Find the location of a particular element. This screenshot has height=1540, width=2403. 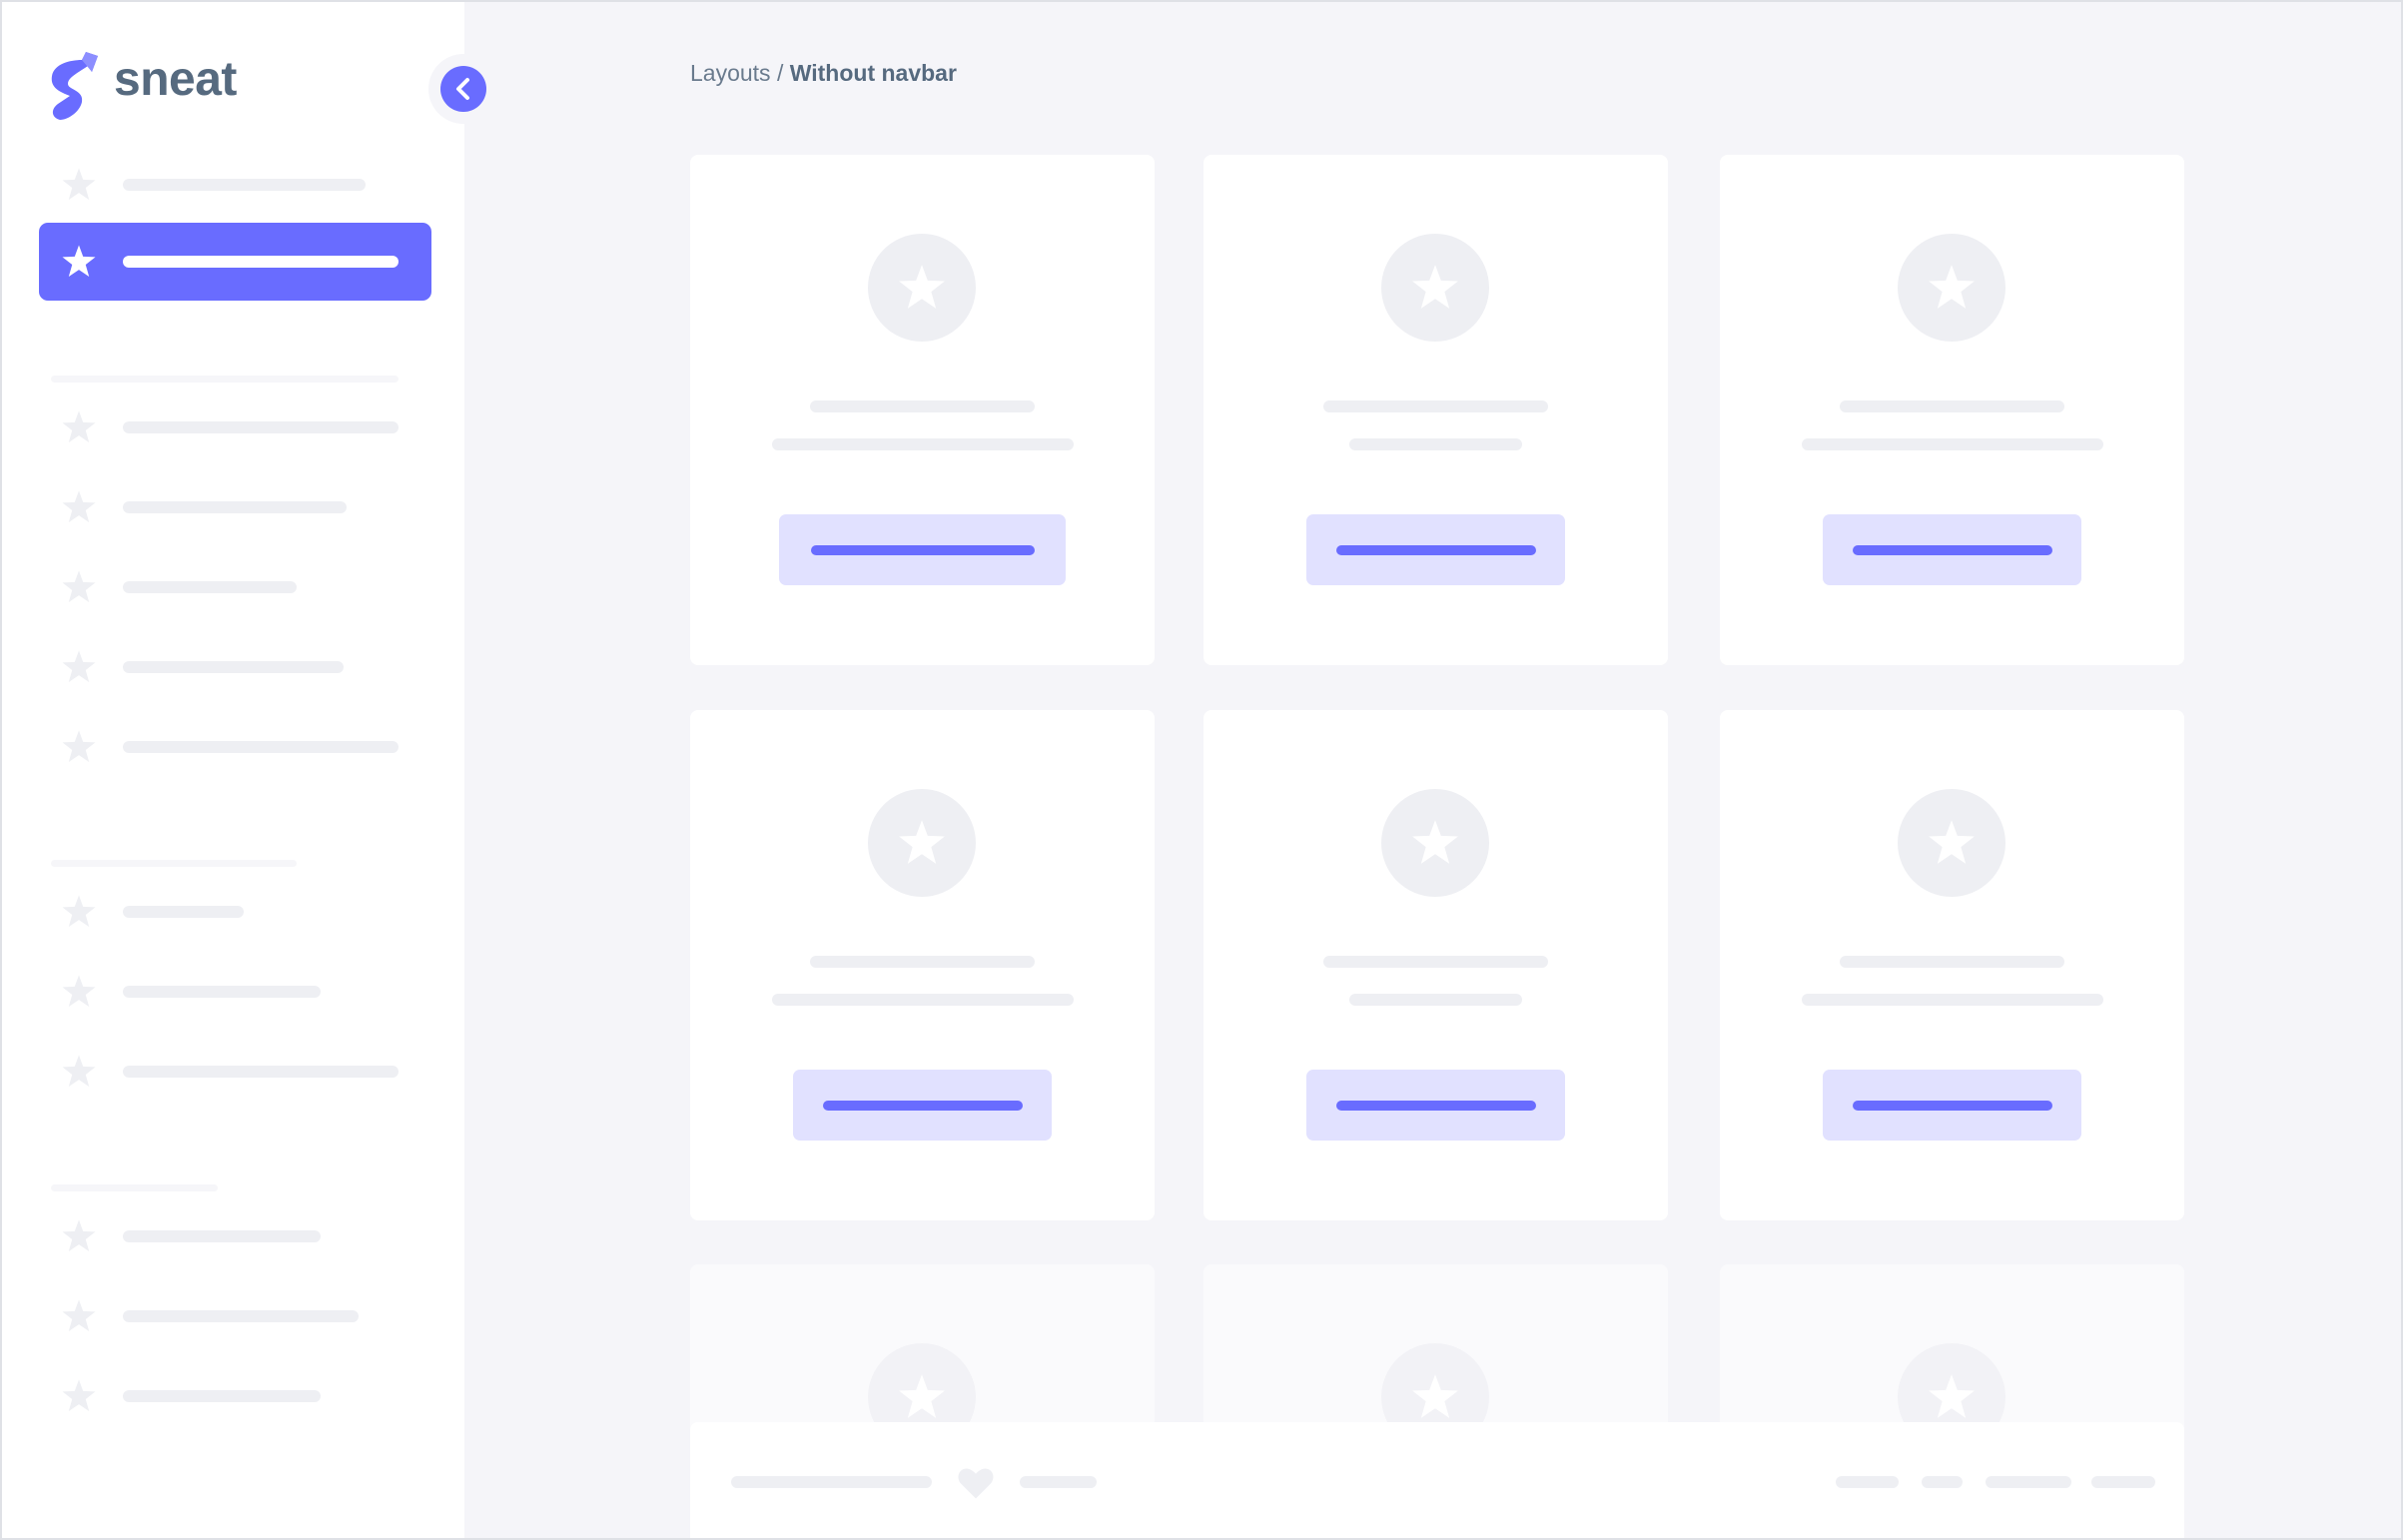

brand-name: sneat is located at coordinates (175, 79).